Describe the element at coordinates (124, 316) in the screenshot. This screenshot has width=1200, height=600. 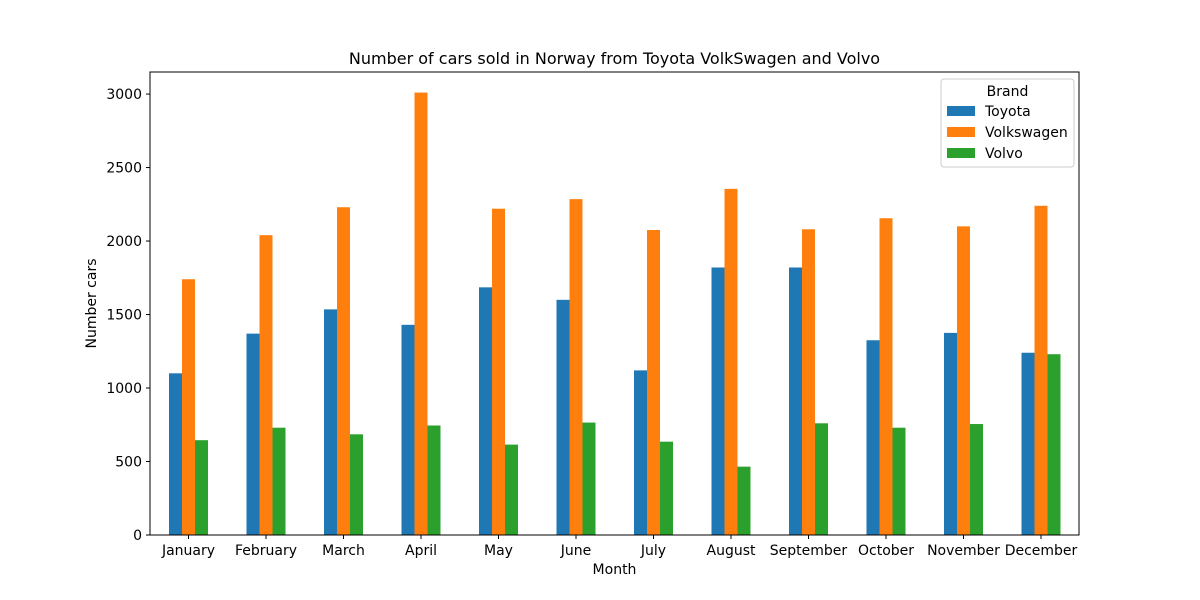
I see `y-tick-label: 1500` at that location.